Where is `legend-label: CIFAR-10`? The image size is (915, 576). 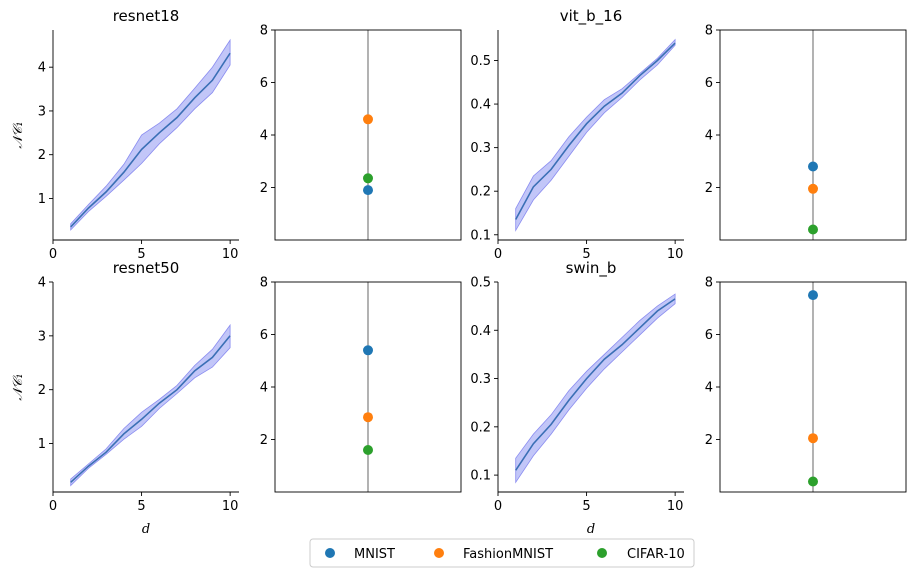 legend-label: CIFAR-10 is located at coordinates (656, 554).